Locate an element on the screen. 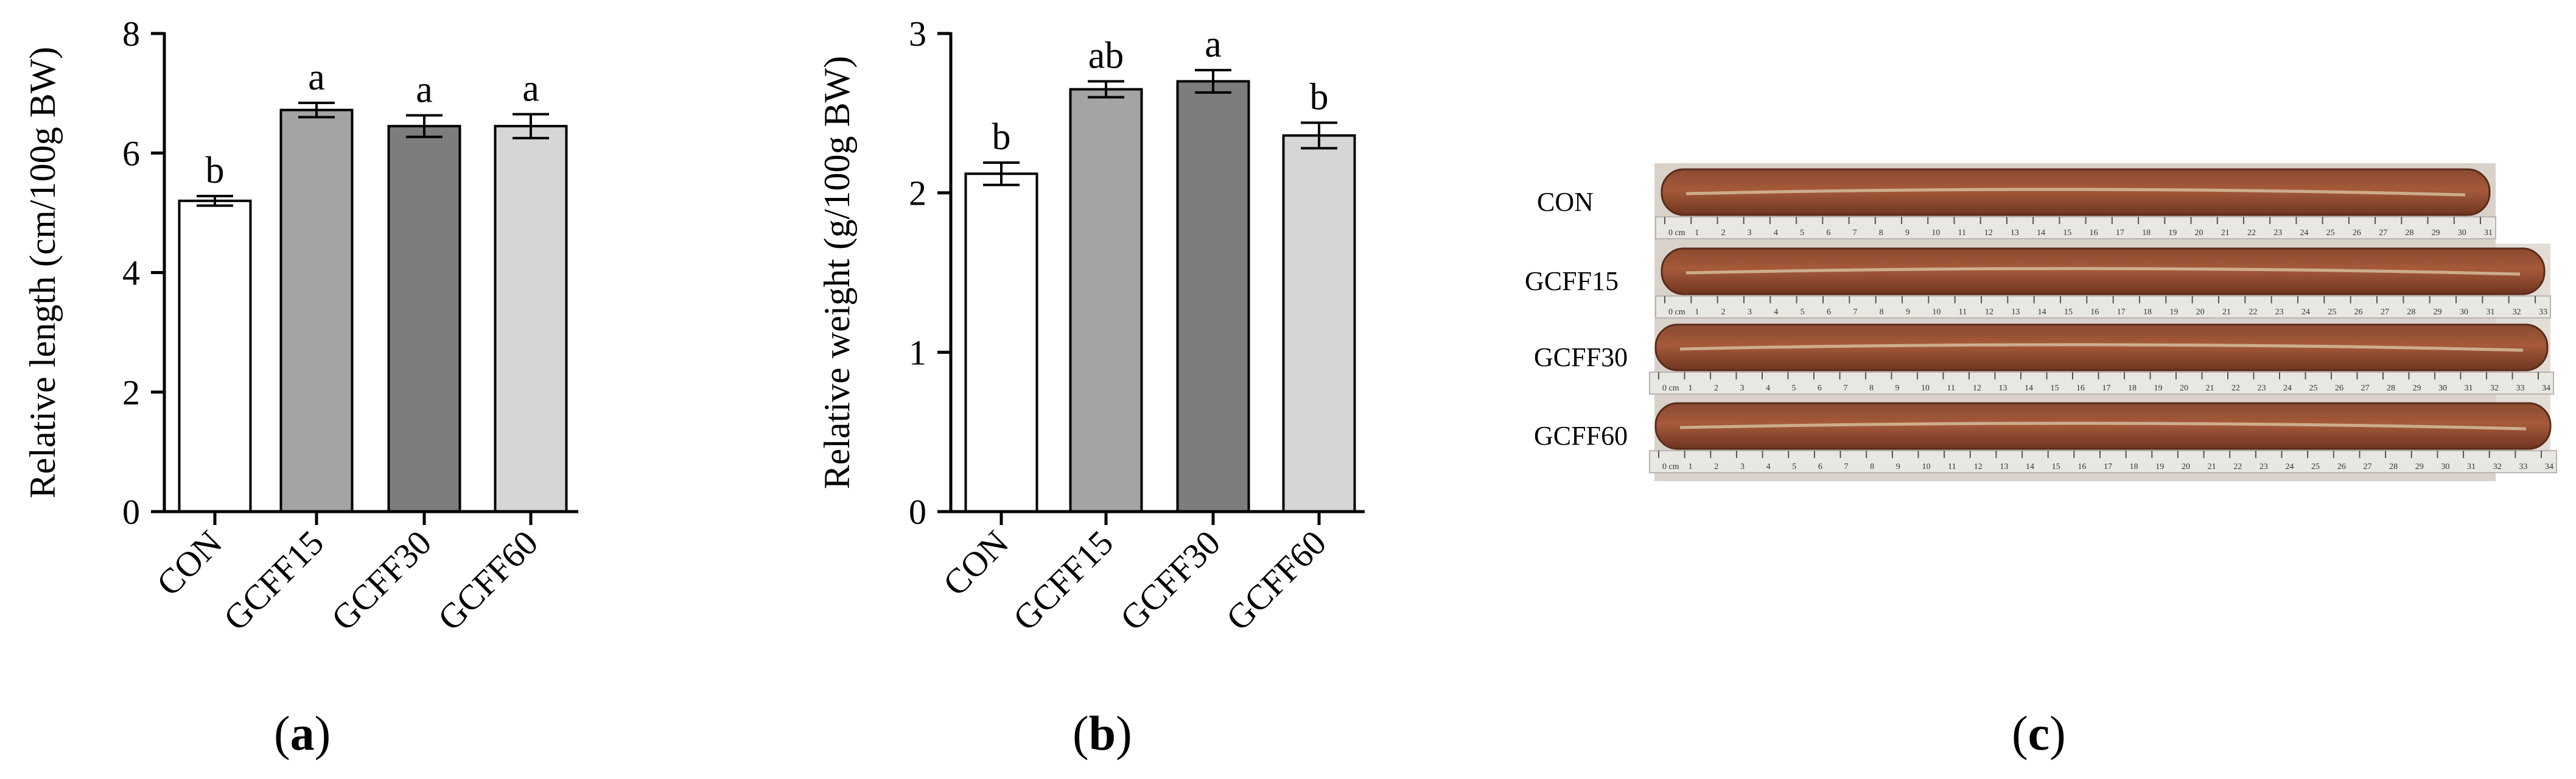 The height and width of the screenshot is (779, 2576). x-tick-label: GCFF30 is located at coordinates (381, 580).